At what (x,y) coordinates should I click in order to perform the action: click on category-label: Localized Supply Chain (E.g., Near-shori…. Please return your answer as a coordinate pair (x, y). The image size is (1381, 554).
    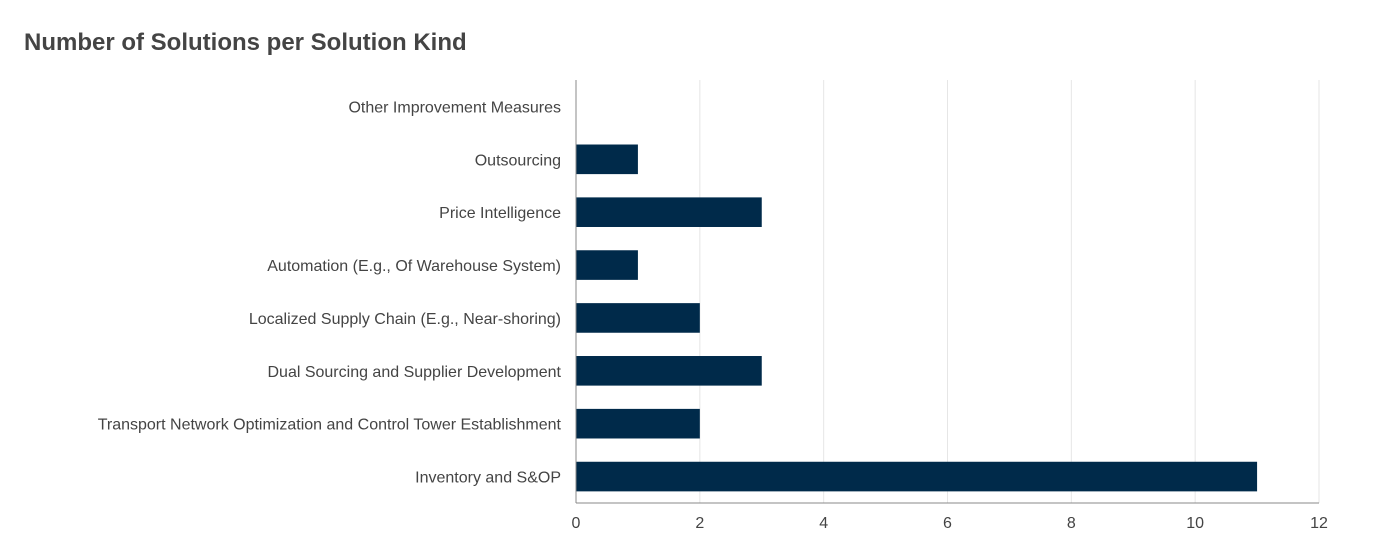
    Looking at the image, I should click on (405, 319).